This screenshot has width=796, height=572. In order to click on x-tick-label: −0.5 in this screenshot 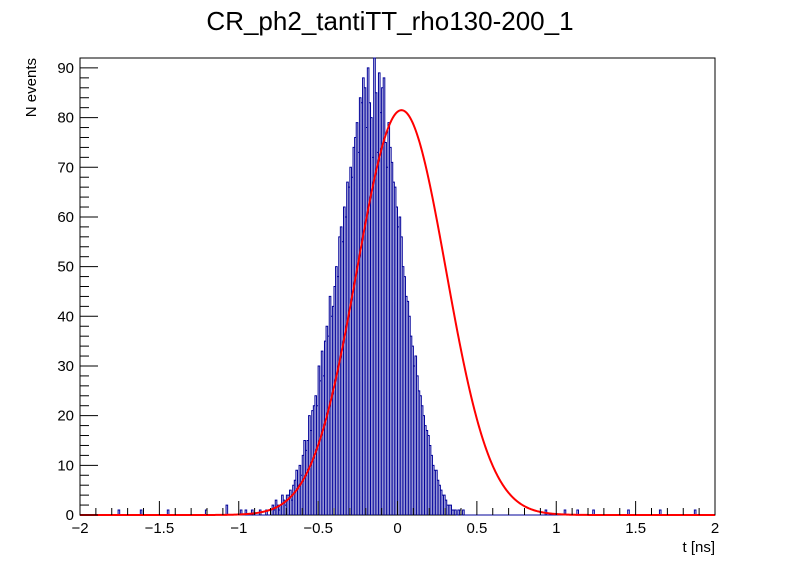, I will do `click(318, 528)`.